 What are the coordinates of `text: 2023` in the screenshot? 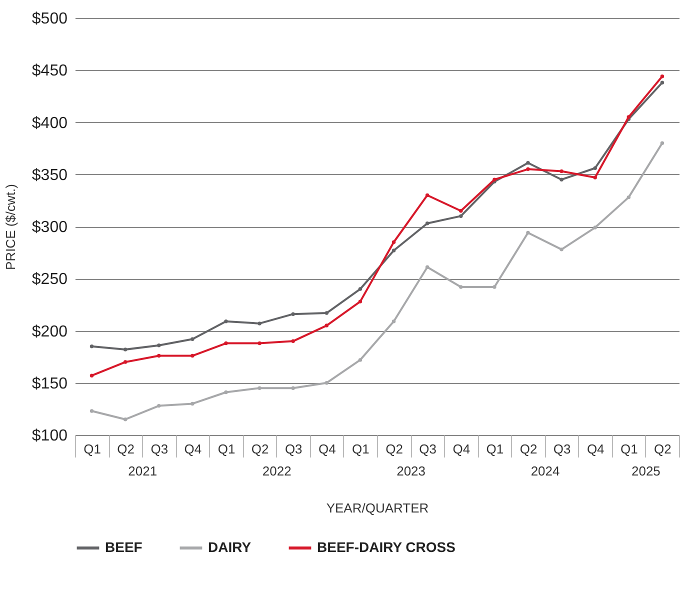 It's located at (411, 471).